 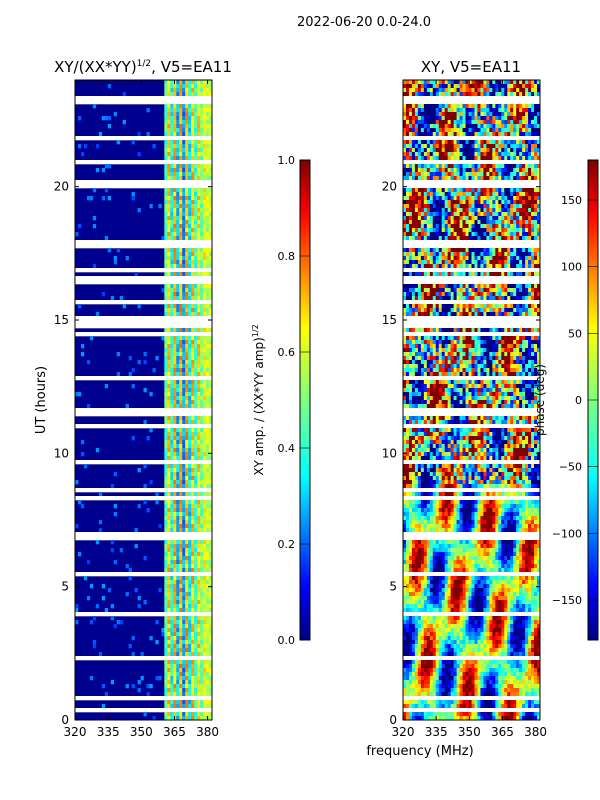 What do you see at coordinates (143, 67) in the screenshot?
I see `left-panel-title: XY/(XX*YY)1/2, V5=EA11` at bounding box center [143, 67].